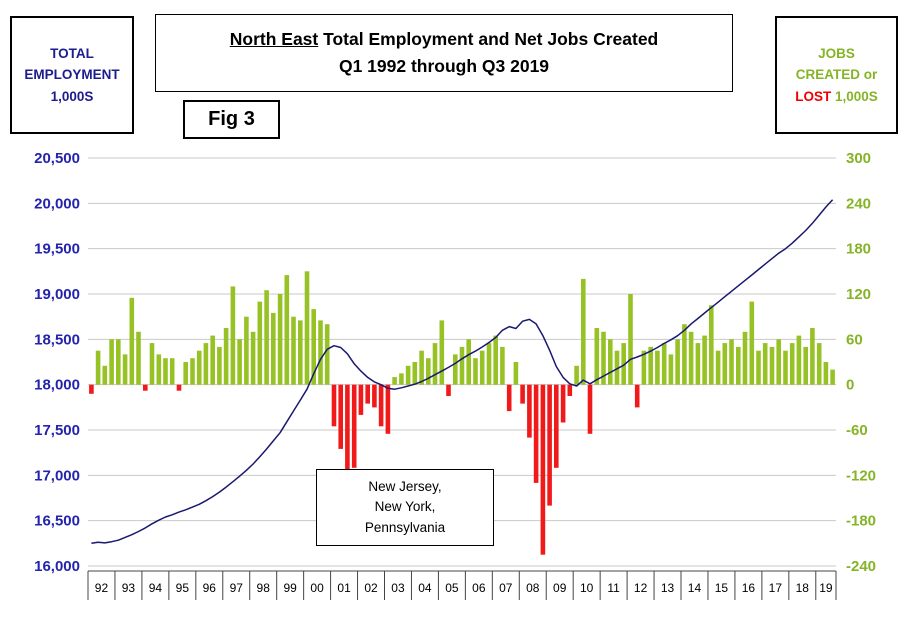 This screenshot has width=910, height=622. I want to click on right-axis-title-line: CREATED or, so click(836, 75).